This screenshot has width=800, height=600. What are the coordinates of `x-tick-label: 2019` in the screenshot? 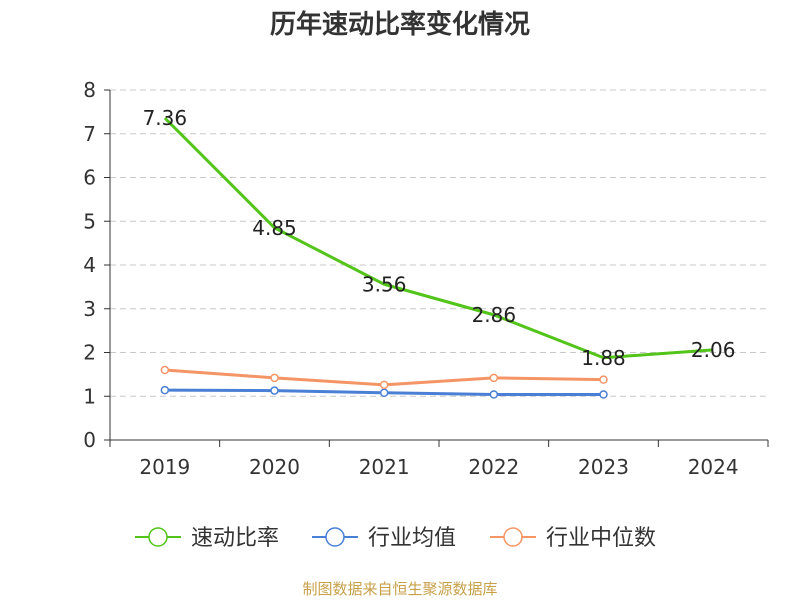 It's located at (164, 467).